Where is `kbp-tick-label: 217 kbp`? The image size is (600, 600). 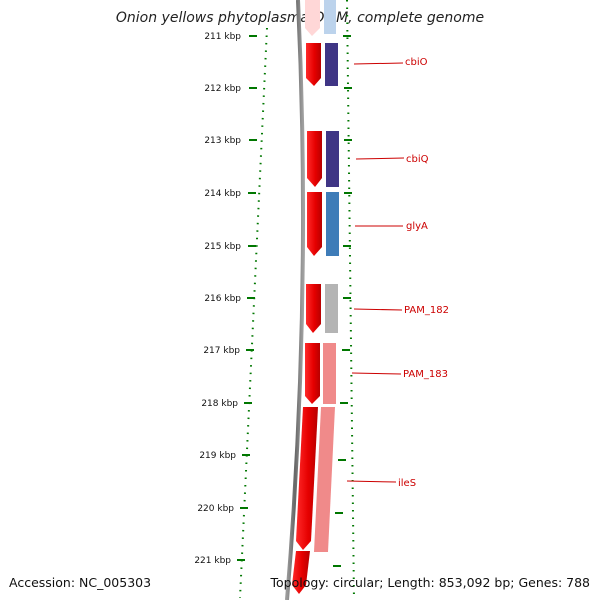 kbp-tick-label: 217 kbp is located at coordinates (221, 351).